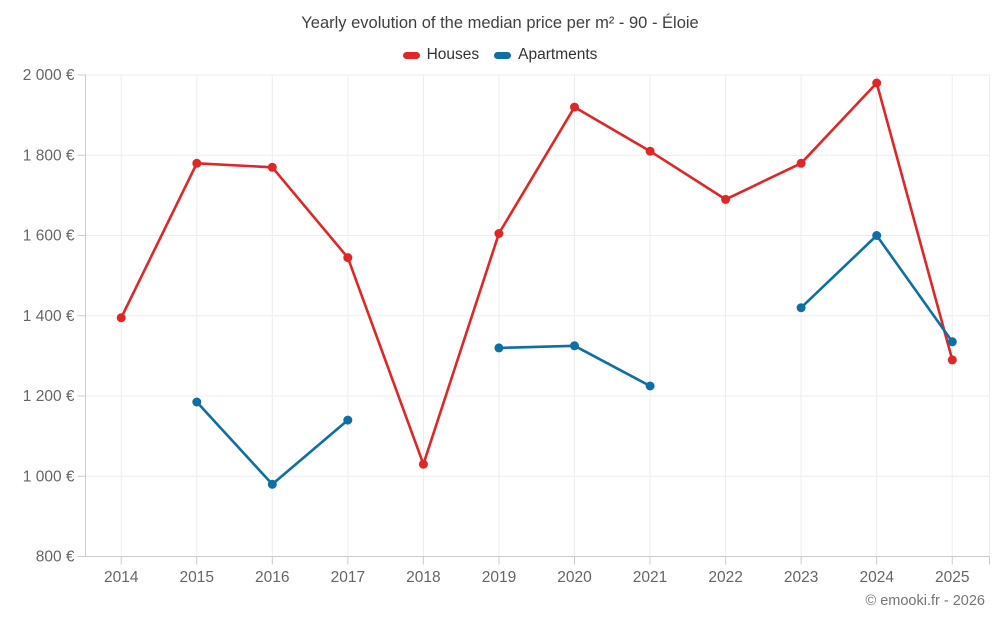 The image size is (1000, 625). Describe the element at coordinates (453, 54) in the screenshot. I see `legend-label-houses: Houses` at that location.